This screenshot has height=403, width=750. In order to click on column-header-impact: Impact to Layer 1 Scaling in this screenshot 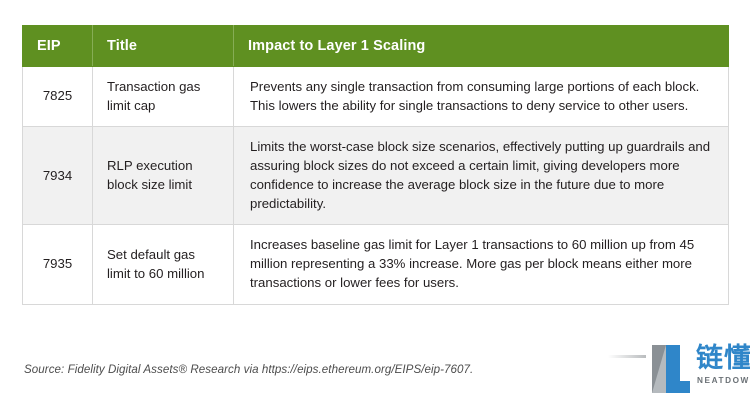, I will do `click(481, 46)`.